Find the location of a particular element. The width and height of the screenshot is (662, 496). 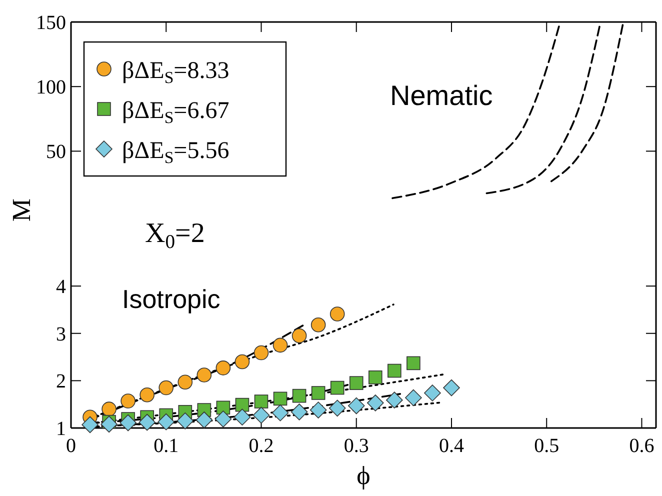

x-tick-label: 0.3 is located at coordinates (356, 446).